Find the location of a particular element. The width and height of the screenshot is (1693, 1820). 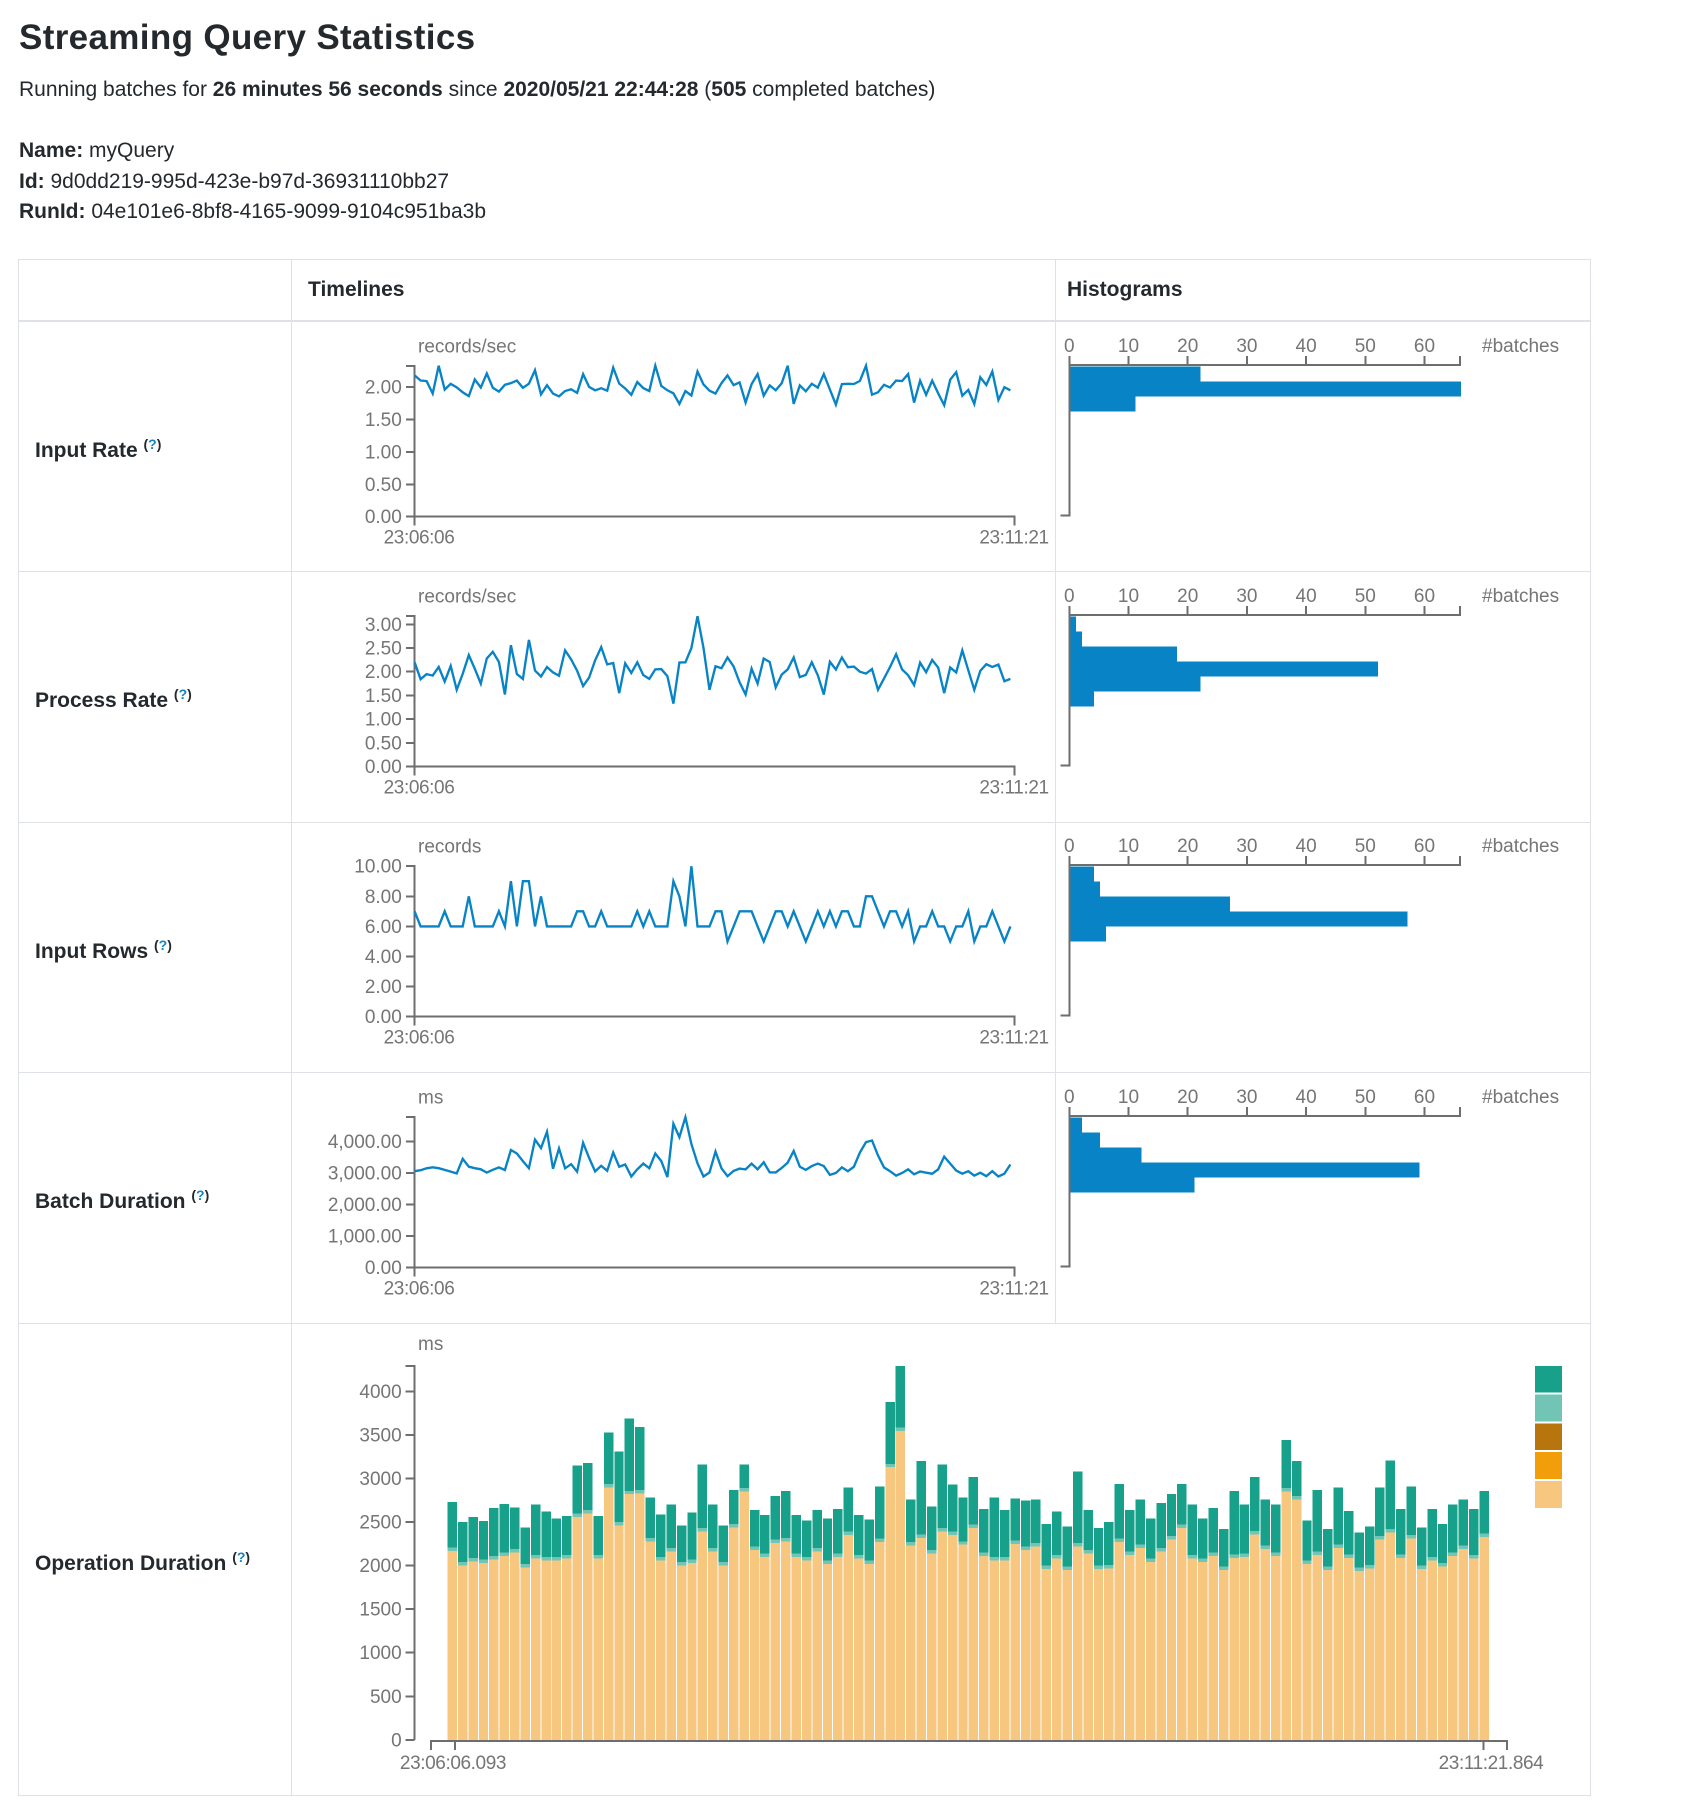

svg-text: 8.00 is located at coordinates (383, 897).